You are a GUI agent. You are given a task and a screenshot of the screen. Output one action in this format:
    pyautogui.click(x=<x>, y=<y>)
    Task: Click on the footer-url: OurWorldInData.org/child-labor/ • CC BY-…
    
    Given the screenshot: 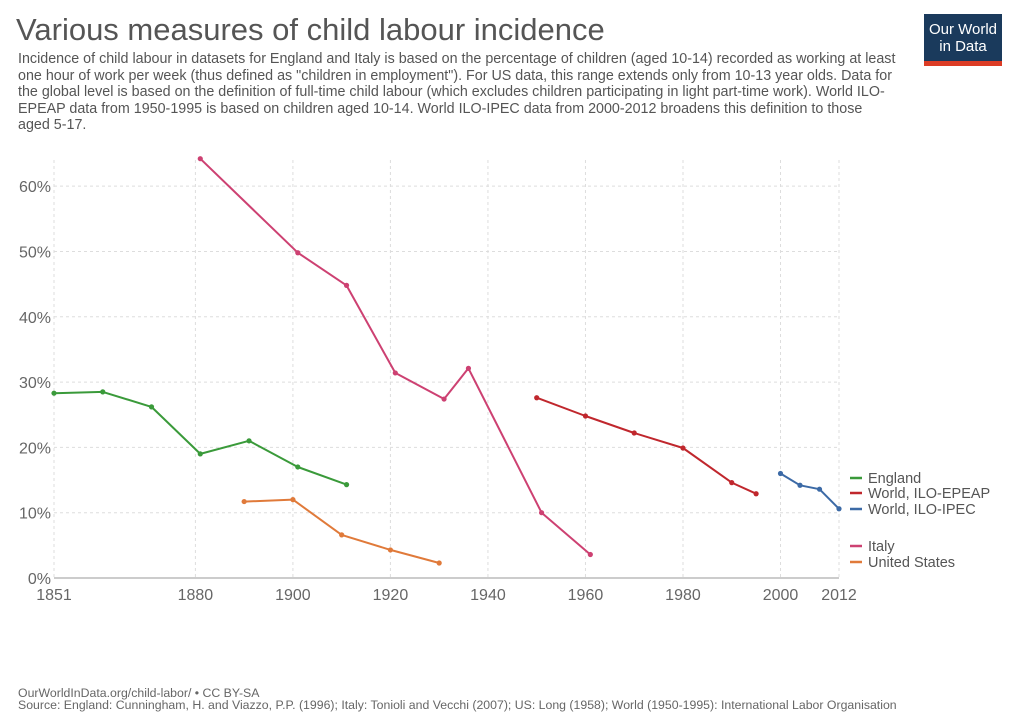 What is the action you would take?
    pyautogui.click(x=139, y=693)
    